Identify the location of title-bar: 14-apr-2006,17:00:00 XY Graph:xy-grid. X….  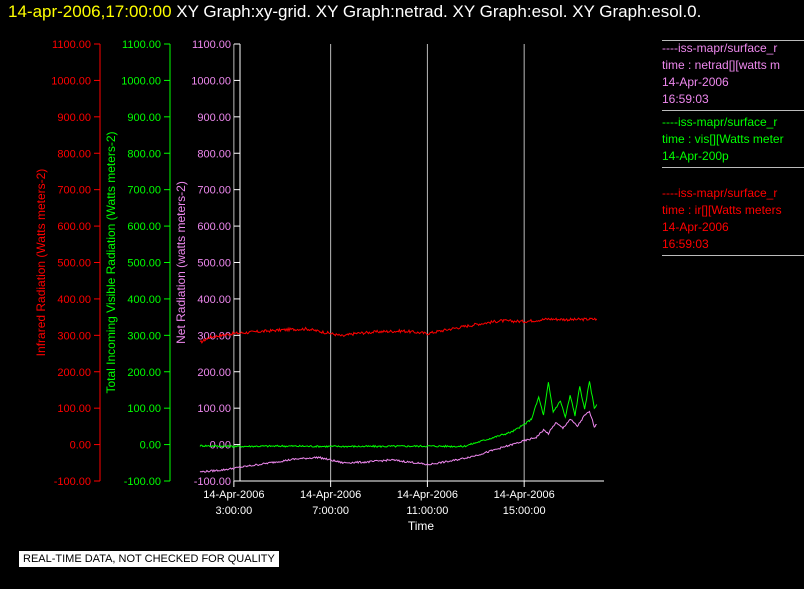
(354, 12).